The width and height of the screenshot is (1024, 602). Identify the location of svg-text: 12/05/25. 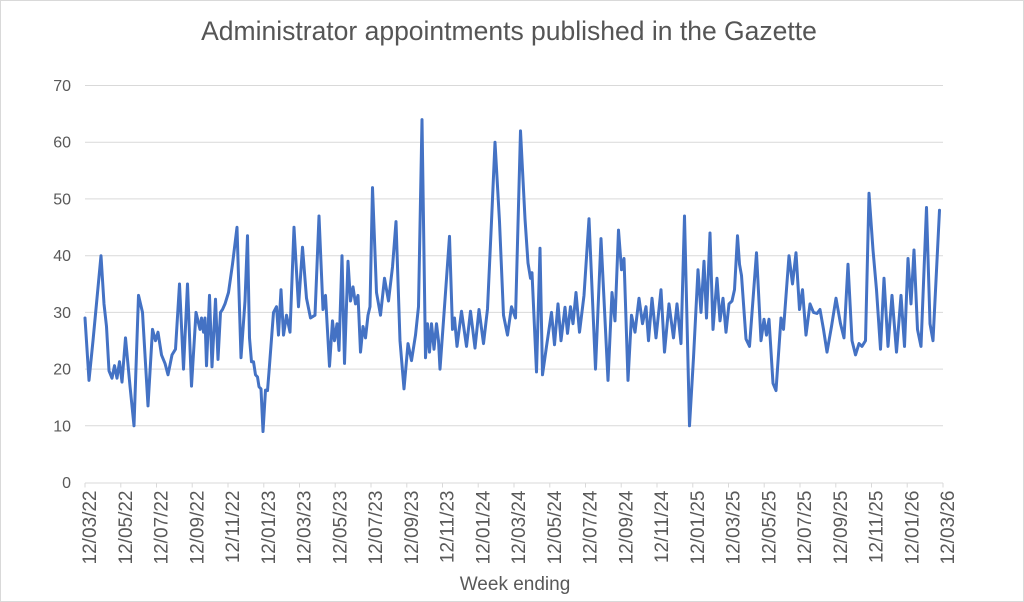
(769, 528).